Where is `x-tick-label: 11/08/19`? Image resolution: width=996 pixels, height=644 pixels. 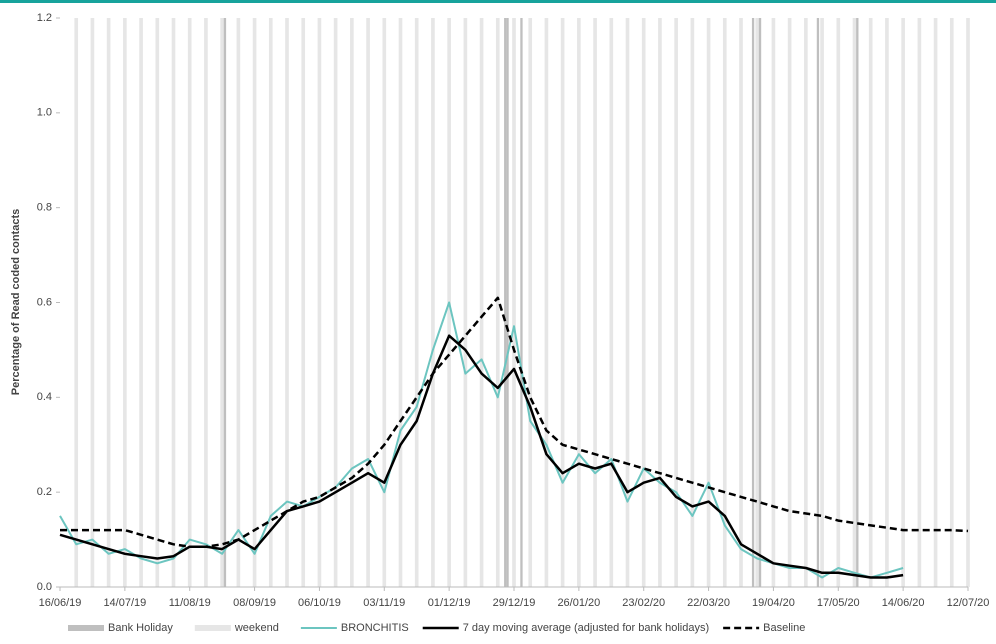 x-tick-label: 11/08/19 is located at coordinates (190, 603).